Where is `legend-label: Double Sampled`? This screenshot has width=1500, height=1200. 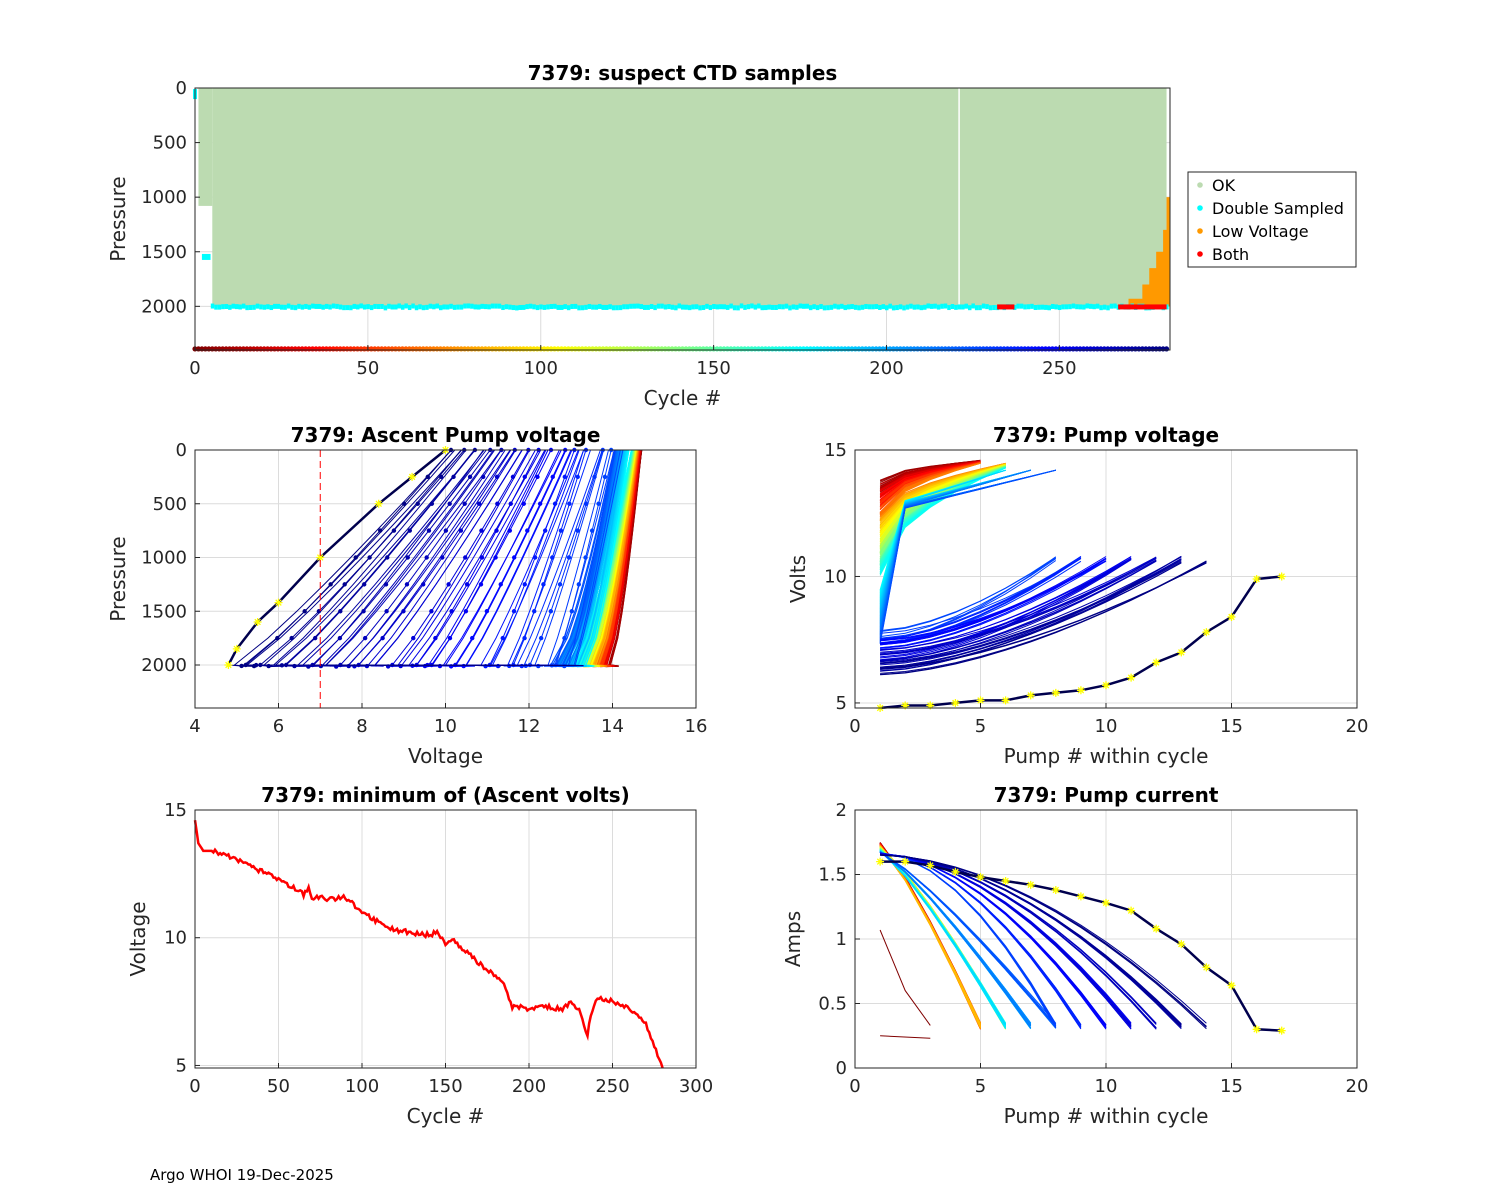
legend-label: Double Sampled is located at coordinates (1278, 208).